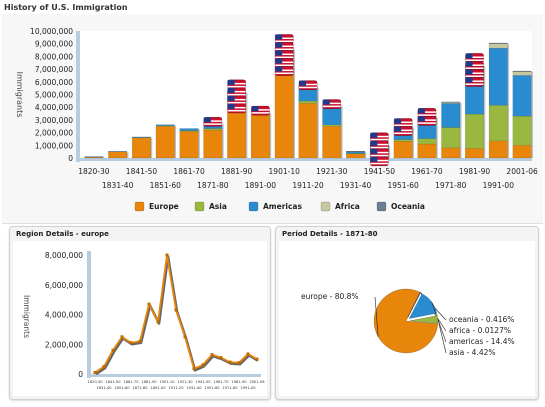 The width and height of the screenshot is (545, 407). I want to click on period-details-title: Period Details - 1871-80, so click(330, 234).